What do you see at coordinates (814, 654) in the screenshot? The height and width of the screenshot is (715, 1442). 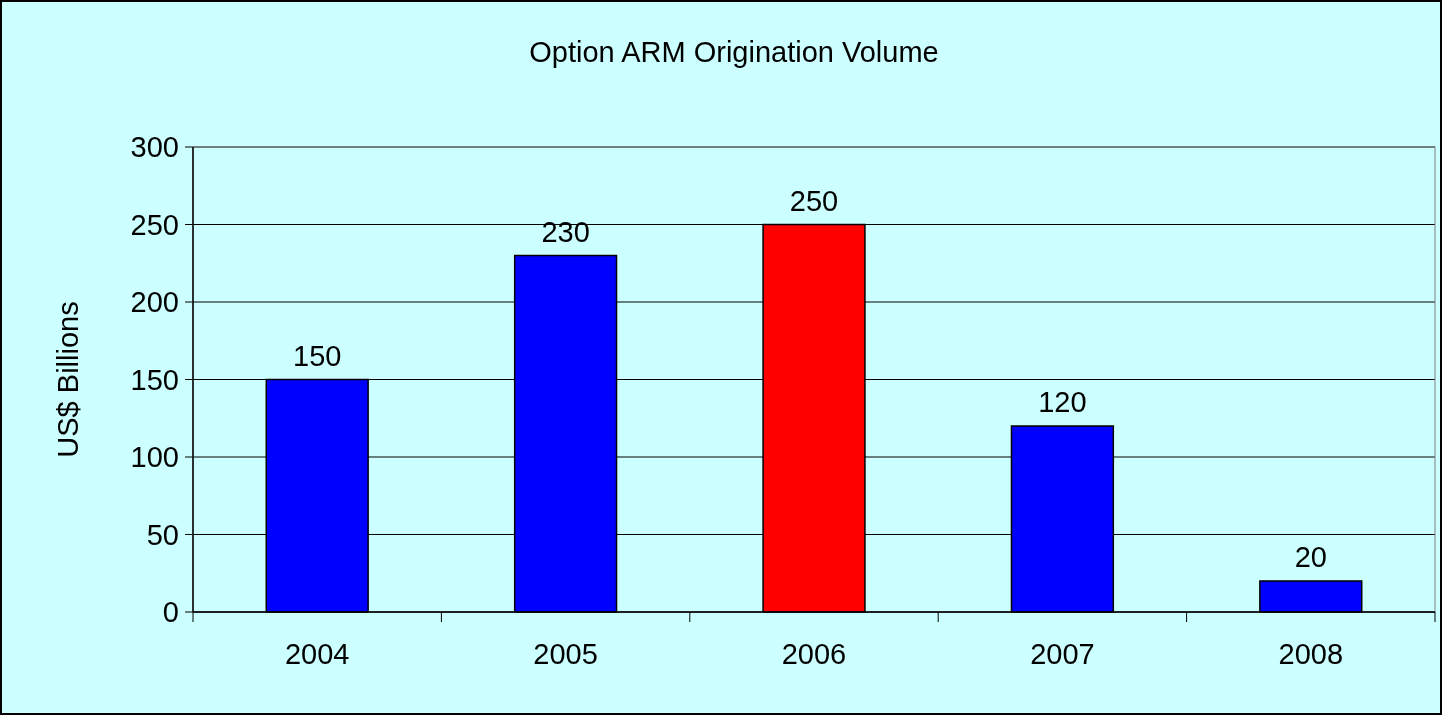 I see `x-tick-label: 2006` at bounding box center [814, 654].